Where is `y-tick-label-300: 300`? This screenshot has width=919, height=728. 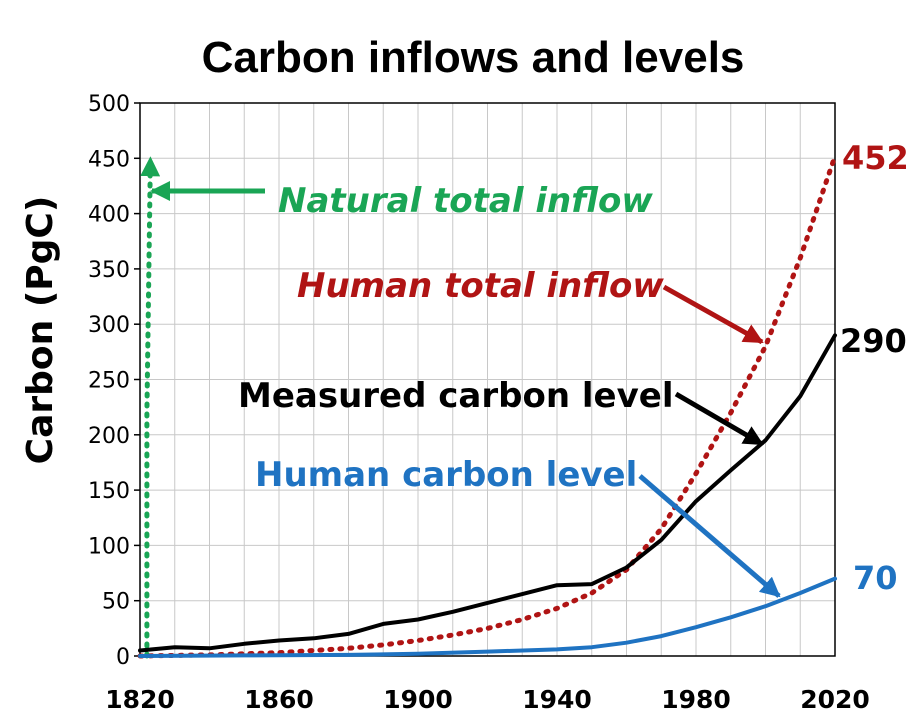 y-tick-label-300: 300 is located at coordinates (109, 325).